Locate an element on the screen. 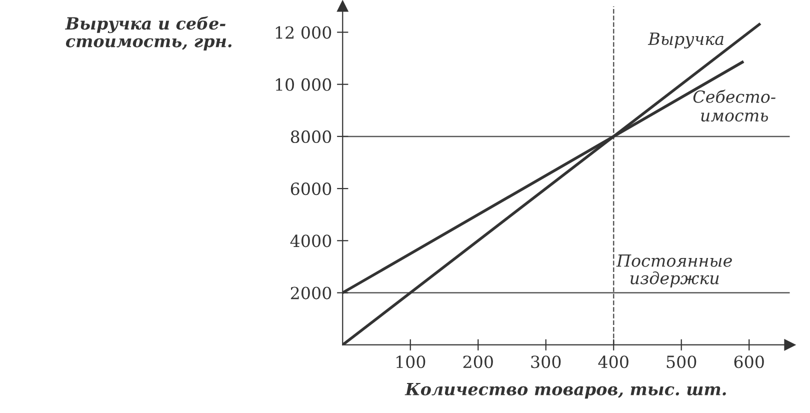  x-tick-label: 200 is located at coordinates (478, 362).